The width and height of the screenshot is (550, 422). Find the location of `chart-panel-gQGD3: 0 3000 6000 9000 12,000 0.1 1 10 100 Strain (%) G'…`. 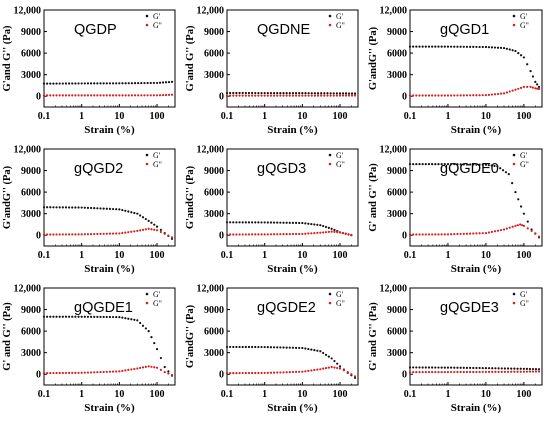

chart-panel-gQGD3: 0 3000 6000 9000 12,000 0.1 1 10 100 Strain (%) G'… is located at coordinates (274, 208).